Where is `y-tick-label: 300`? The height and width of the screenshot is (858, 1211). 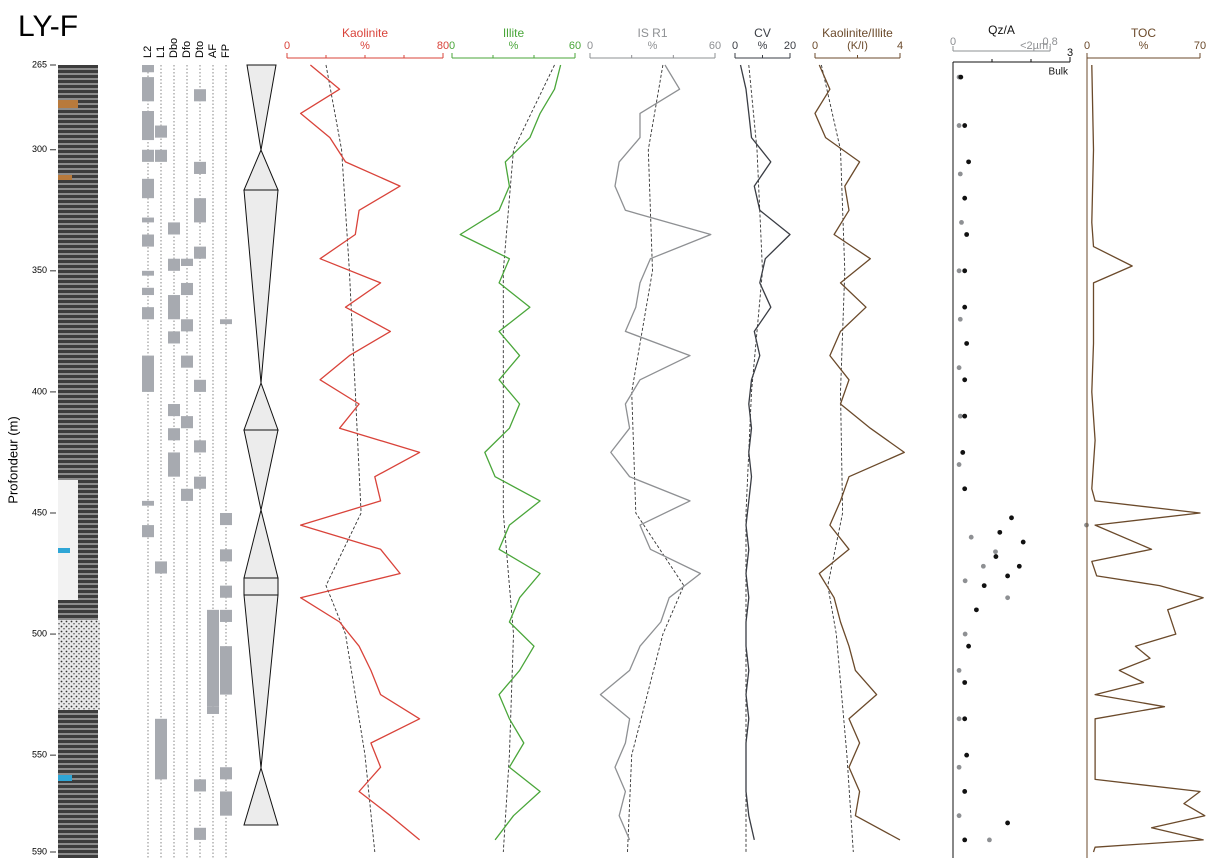 y-tick-label: 300 is located at coordinates (39, 149).